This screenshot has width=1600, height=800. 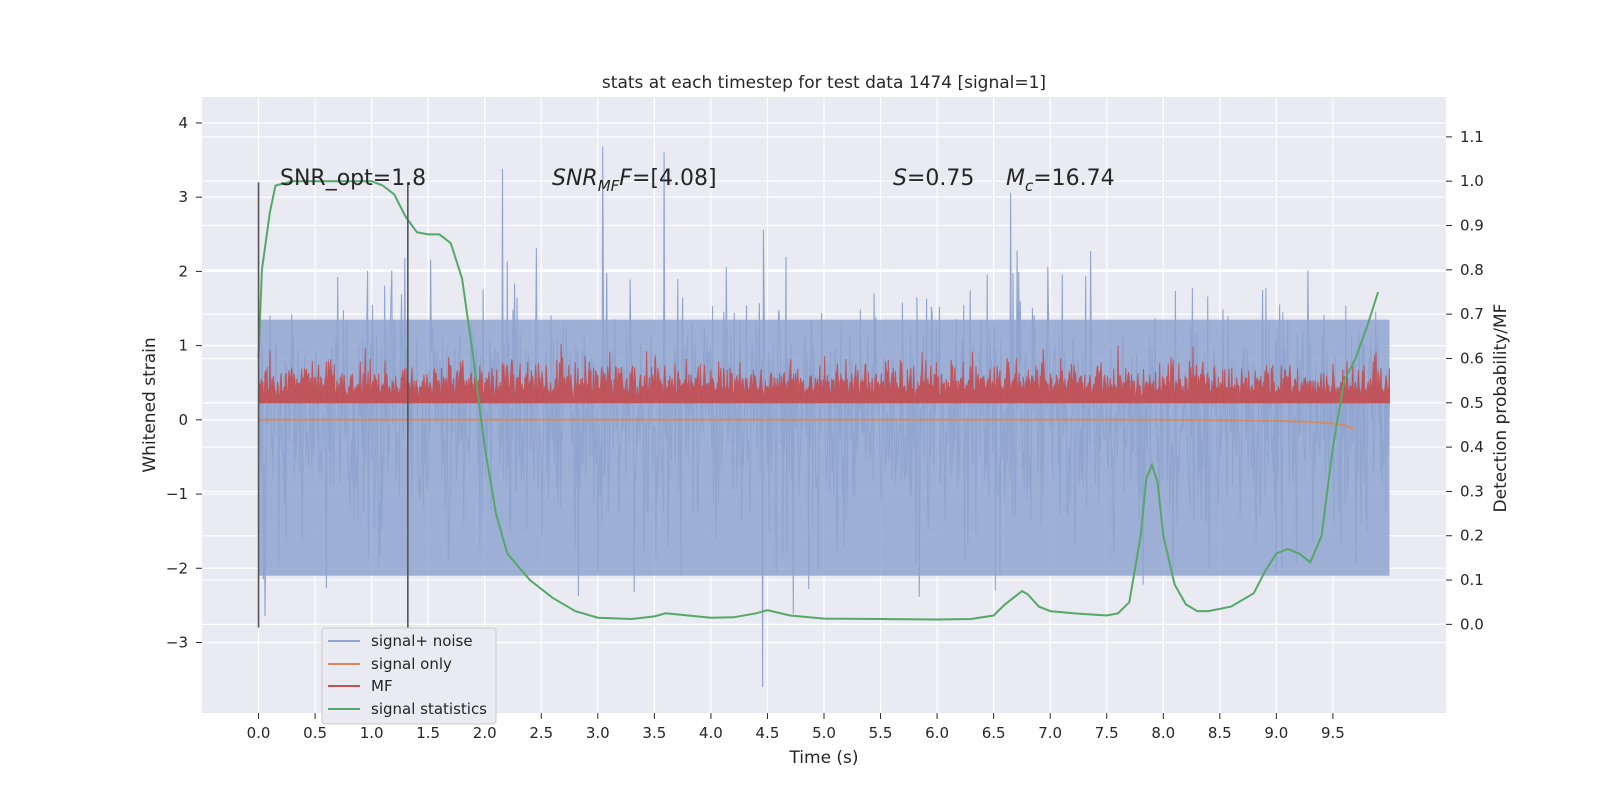 I want to click on x-tick-label: 8.0, so click(x=1163, y=733).